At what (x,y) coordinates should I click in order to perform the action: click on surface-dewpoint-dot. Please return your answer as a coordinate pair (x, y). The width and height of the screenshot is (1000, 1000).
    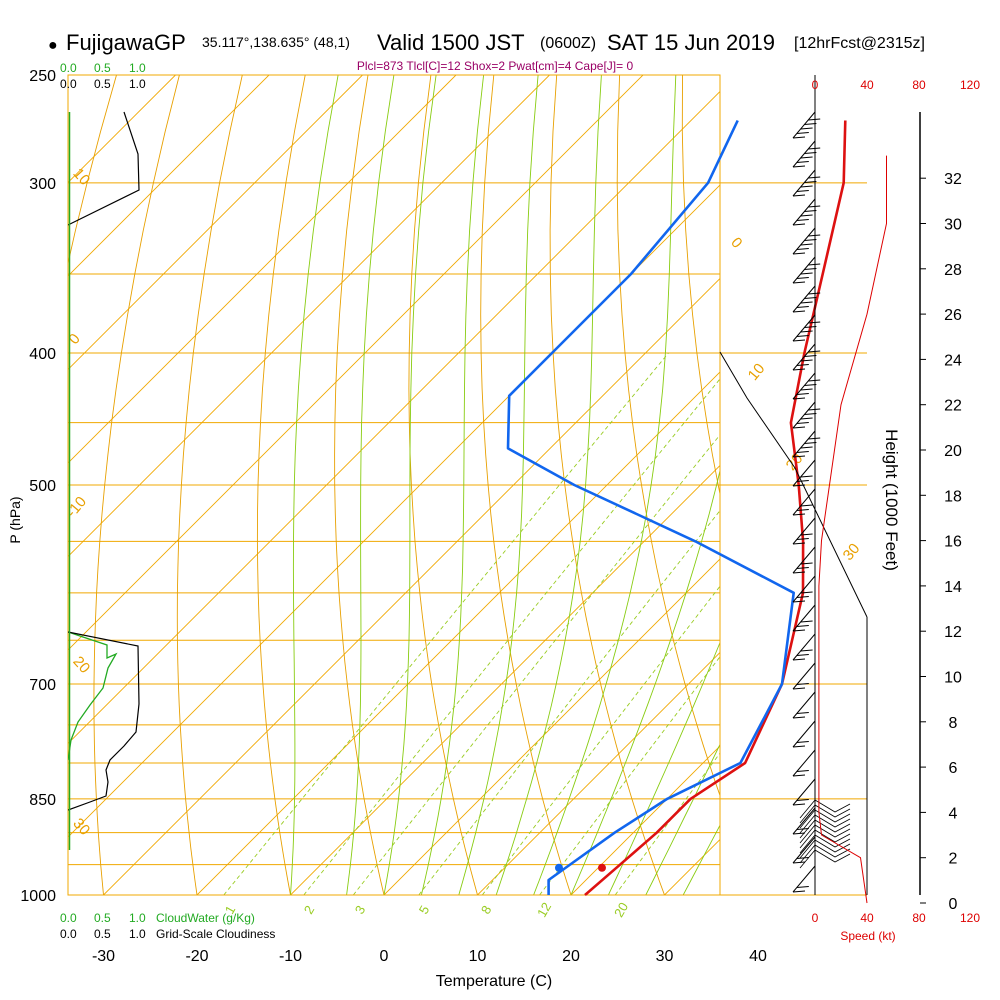
    Looking at the image, I should click on (558, 867).